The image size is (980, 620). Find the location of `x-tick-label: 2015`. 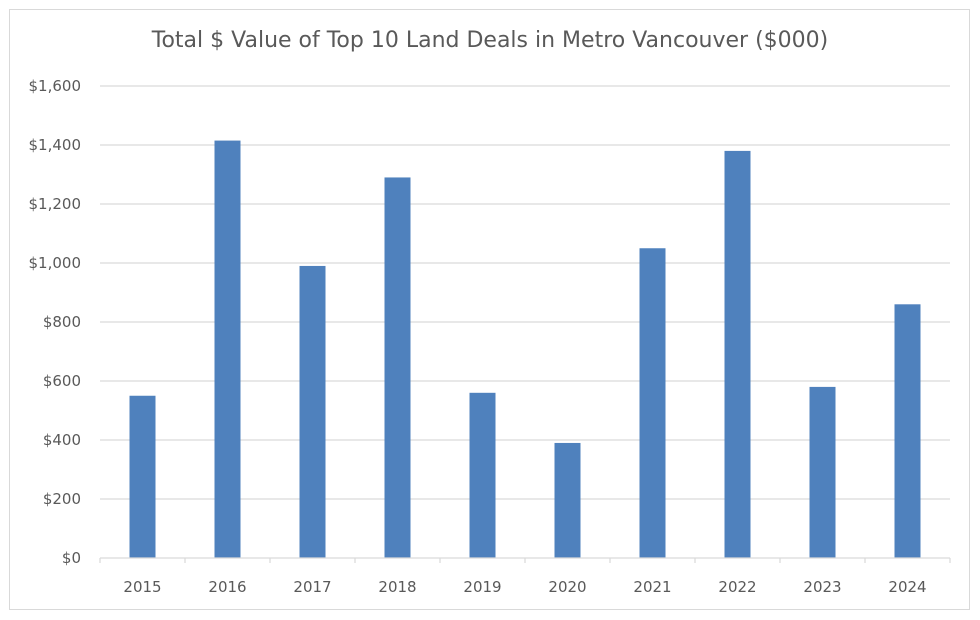

x-tick-label: 2015 is located at coordinates (142, 587).